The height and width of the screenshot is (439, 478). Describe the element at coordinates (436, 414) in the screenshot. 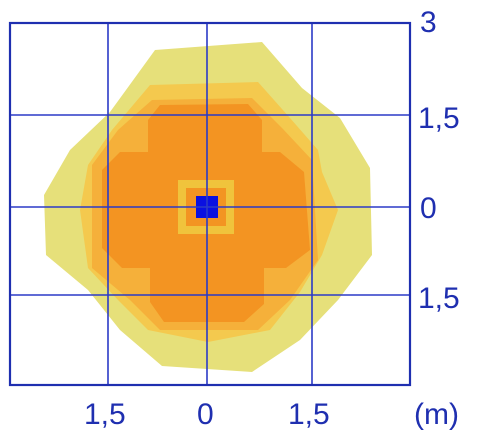

I see `x-axis-unit: (m)` at that location.